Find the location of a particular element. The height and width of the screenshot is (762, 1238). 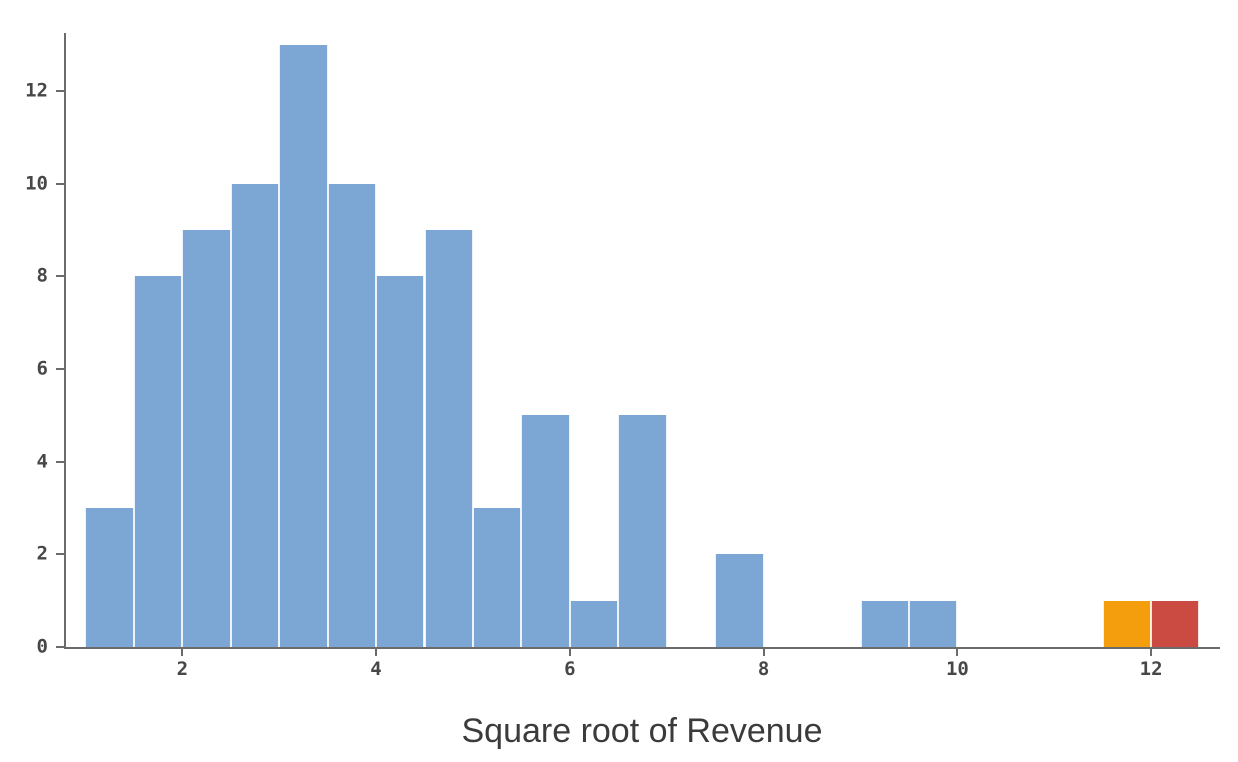

y-tick-label: 10 is located at coordinates (36, 183).